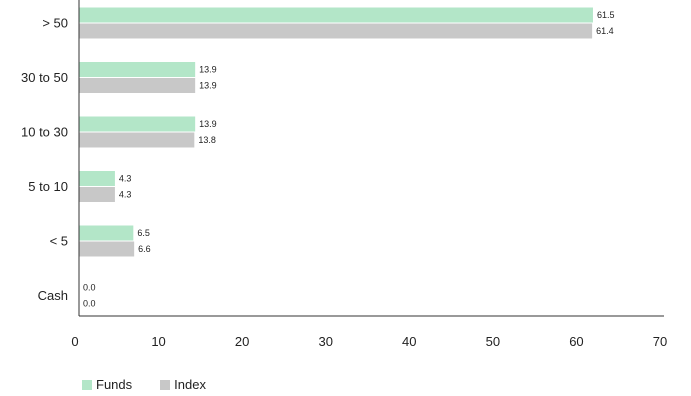 The width and height of the screenshot is (691, 396). What do you see at coordinates (89, 304) in the screenshot?
I see `data-label-index: 0.0` at bounding box center [89, 304].